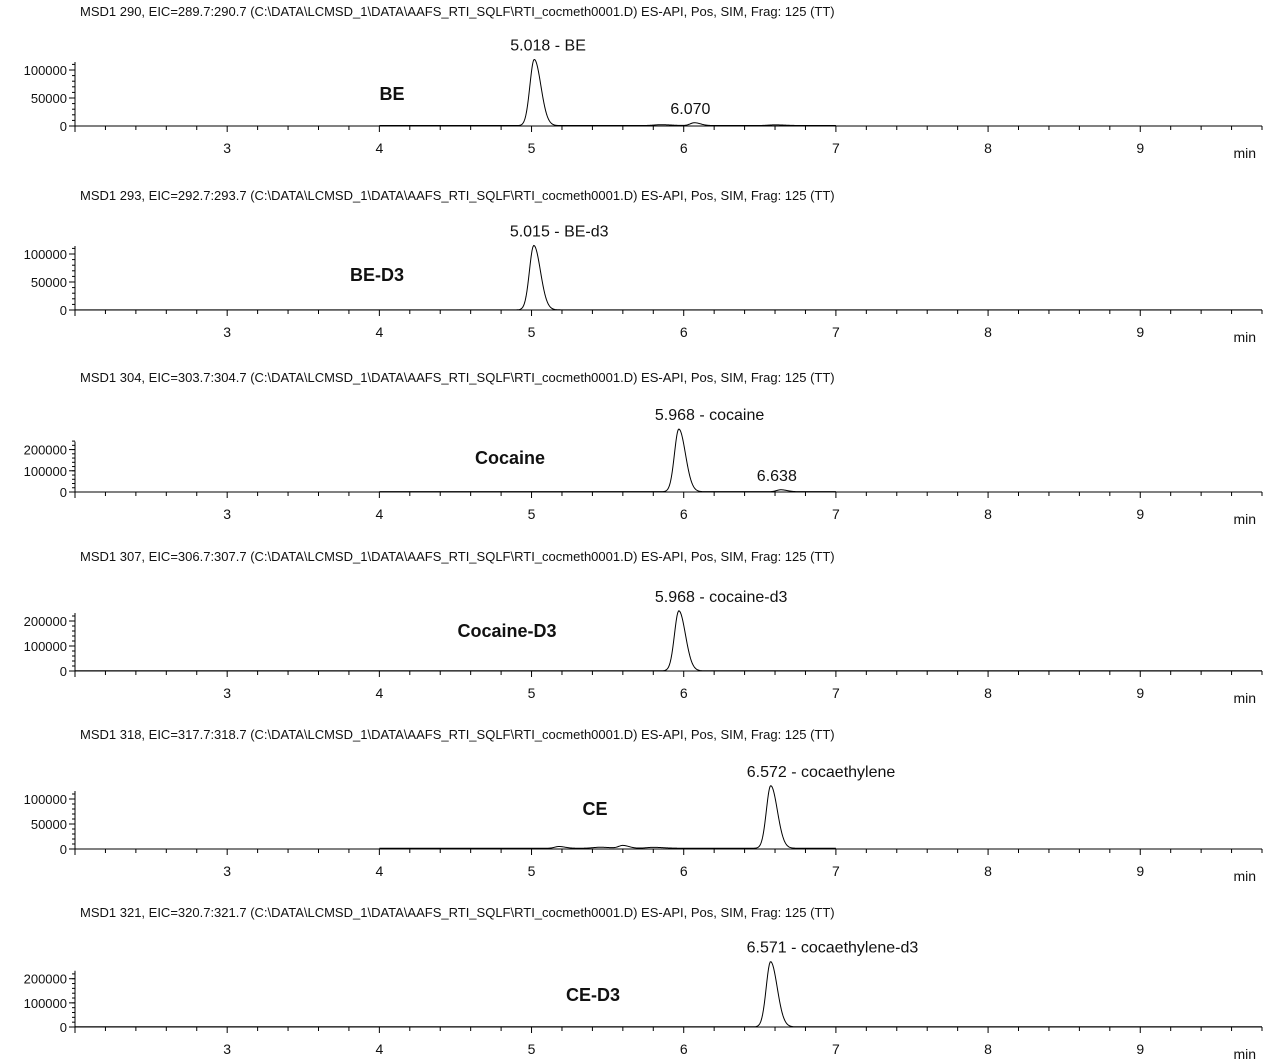  I want to click on compound-label: BE, so click(391, 94).